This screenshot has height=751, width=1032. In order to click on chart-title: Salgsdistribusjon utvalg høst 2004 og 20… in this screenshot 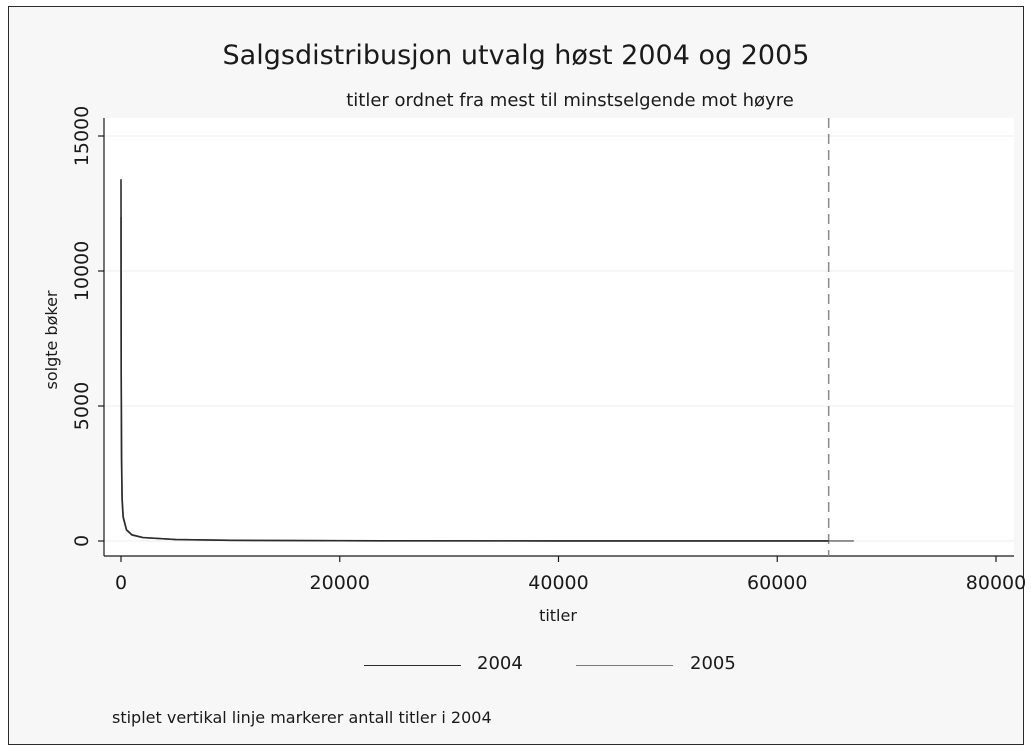, I will do `click(516, 55)`.